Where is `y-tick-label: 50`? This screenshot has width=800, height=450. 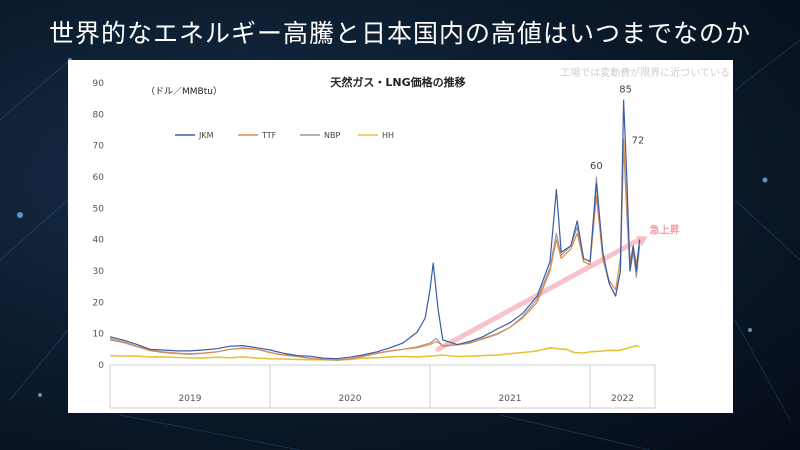 y-tick-label: 50 is located at coordinates (99, 209).